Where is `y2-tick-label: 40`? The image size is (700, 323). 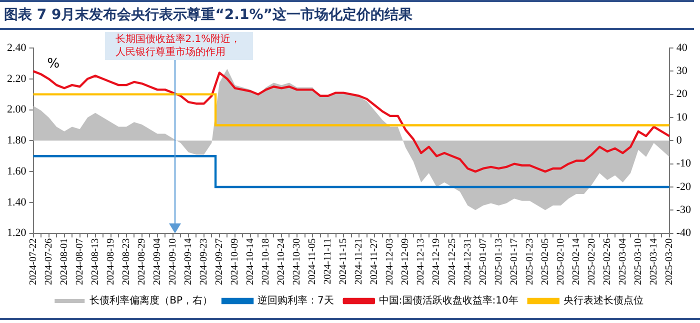
y2-tick-label: 40 is located at coordinates (682, 48).